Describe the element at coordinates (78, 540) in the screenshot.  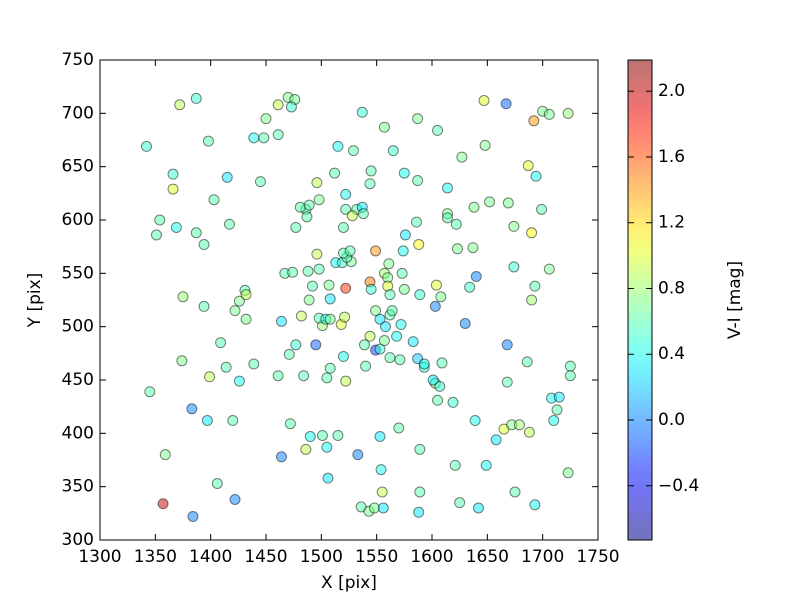
I see `y-tick-label: 300` at that location.